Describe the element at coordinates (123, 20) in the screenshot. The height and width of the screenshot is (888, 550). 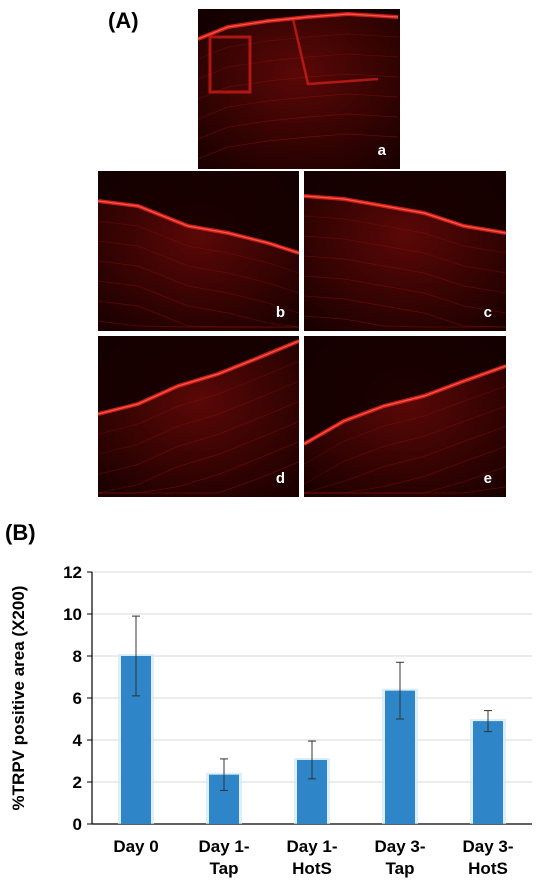
I see `panel-a-label: (A)` at that location.